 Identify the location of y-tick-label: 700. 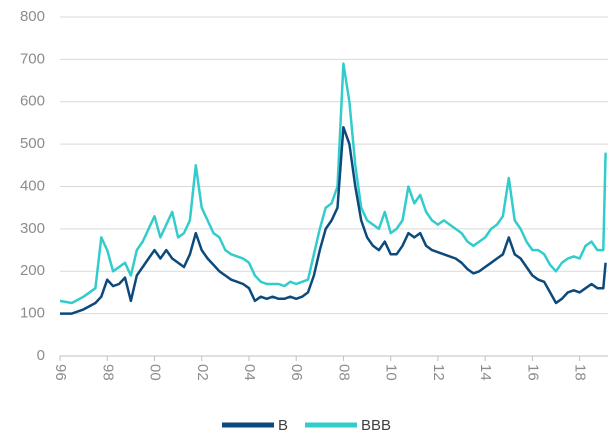
(32, 58).